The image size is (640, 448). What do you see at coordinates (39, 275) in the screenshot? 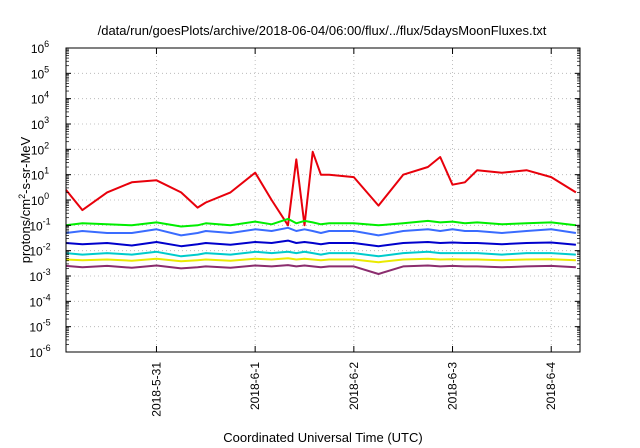
I see `y-tick-label: 10⁻³` at bounding box center [39, 275].